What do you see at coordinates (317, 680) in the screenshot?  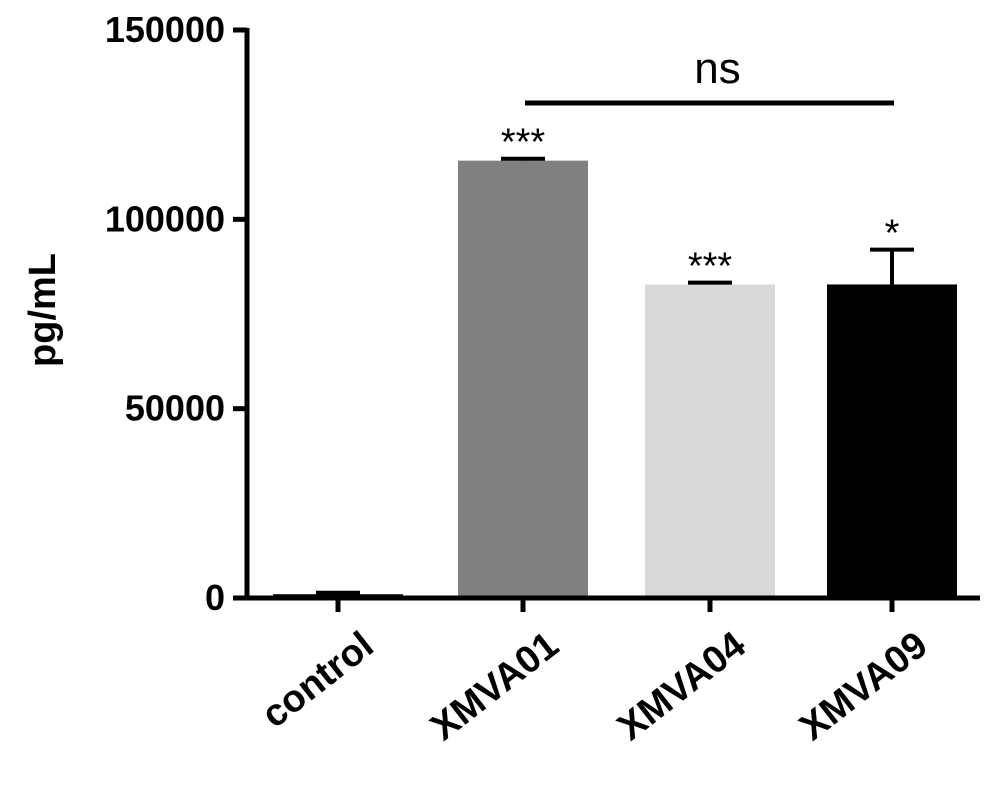 I see `x-tick-label: control` at bounding box center [317, 680].